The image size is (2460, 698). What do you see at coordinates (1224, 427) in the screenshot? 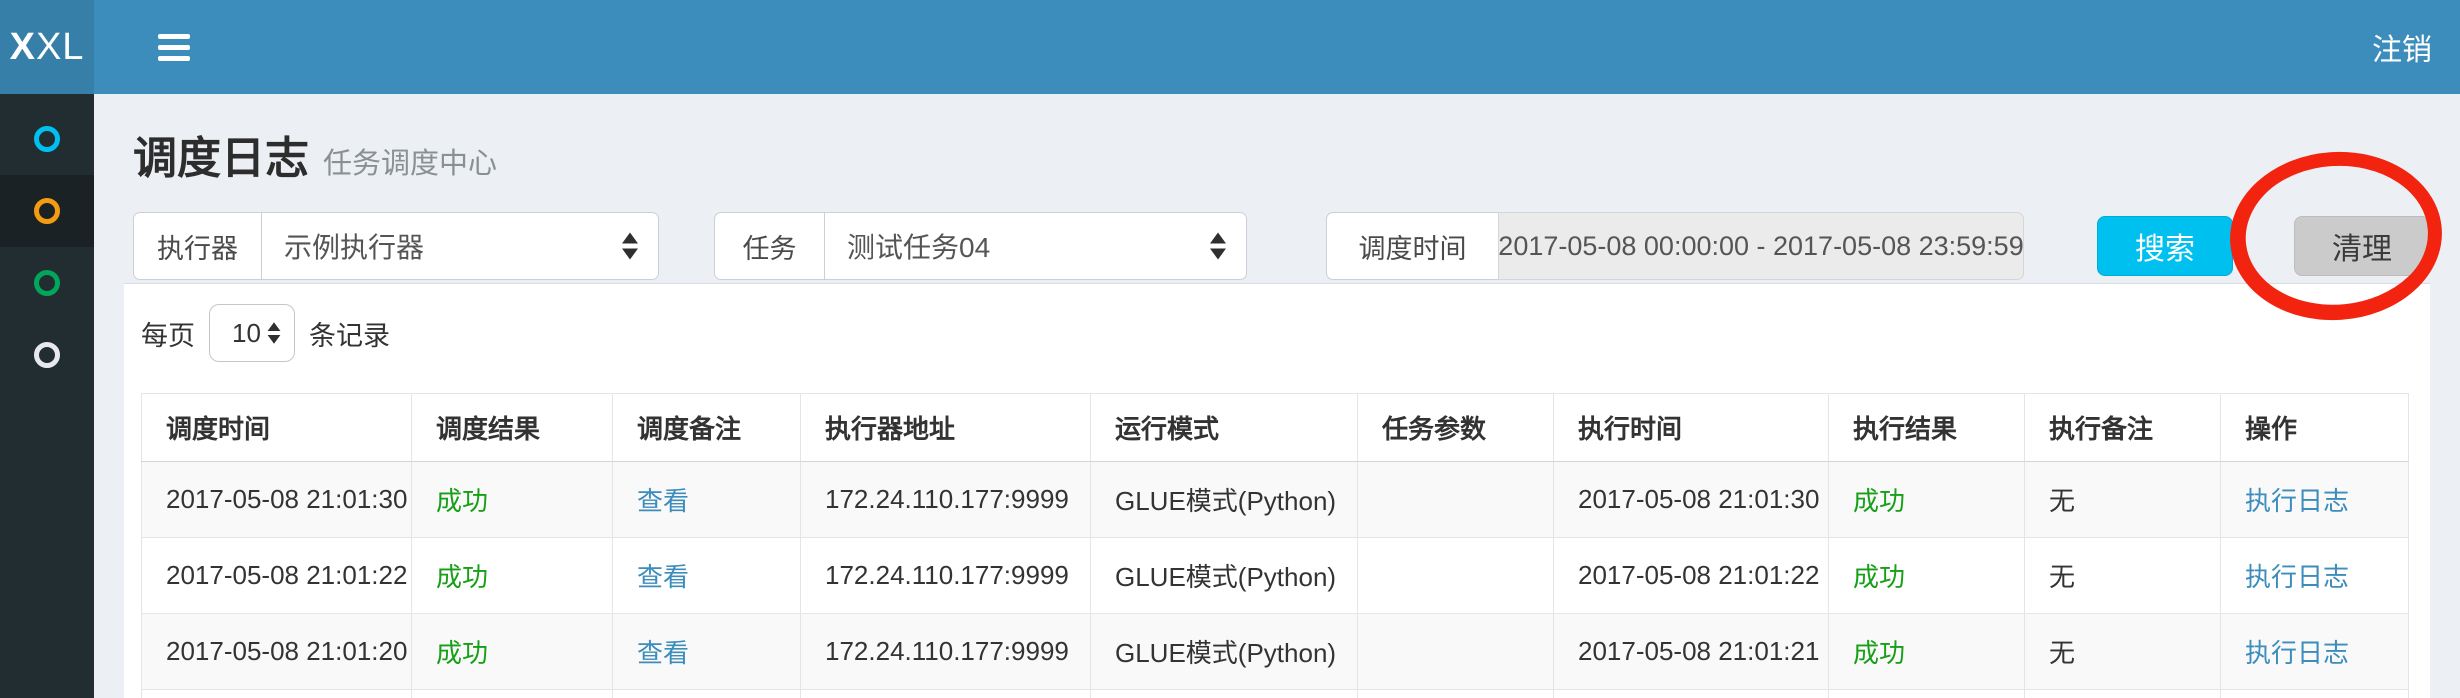
I see `header-glue-type: 运行模式` at bounding box center [1224, 427].